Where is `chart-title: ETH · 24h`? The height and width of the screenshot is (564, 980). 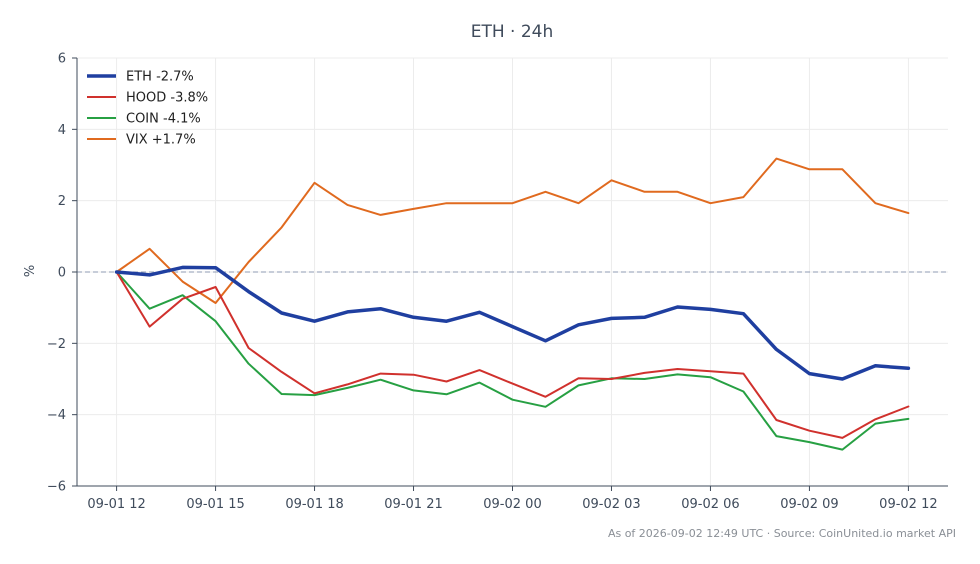 chart-title: ETH · 24h is located at coordinates (512, 32).